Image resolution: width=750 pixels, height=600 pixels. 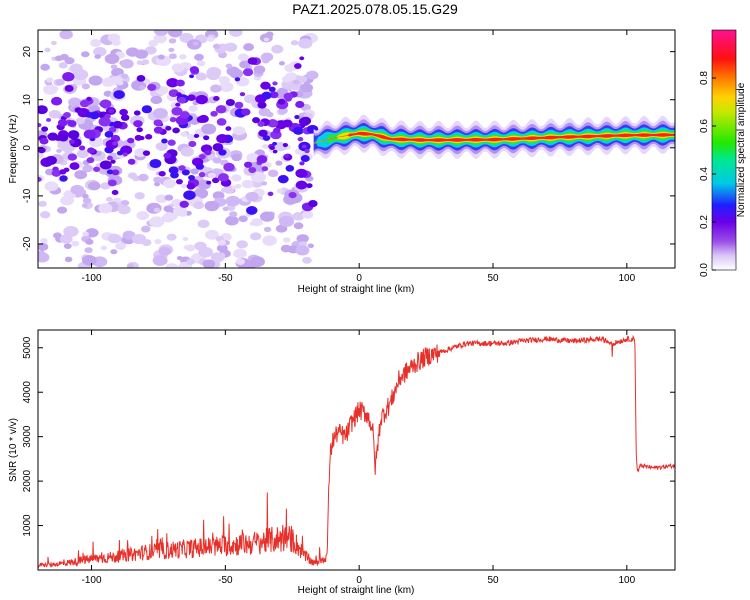 I want to click on spectrogram-x-label: Height of straight line (km), so click(x=356, y=289).